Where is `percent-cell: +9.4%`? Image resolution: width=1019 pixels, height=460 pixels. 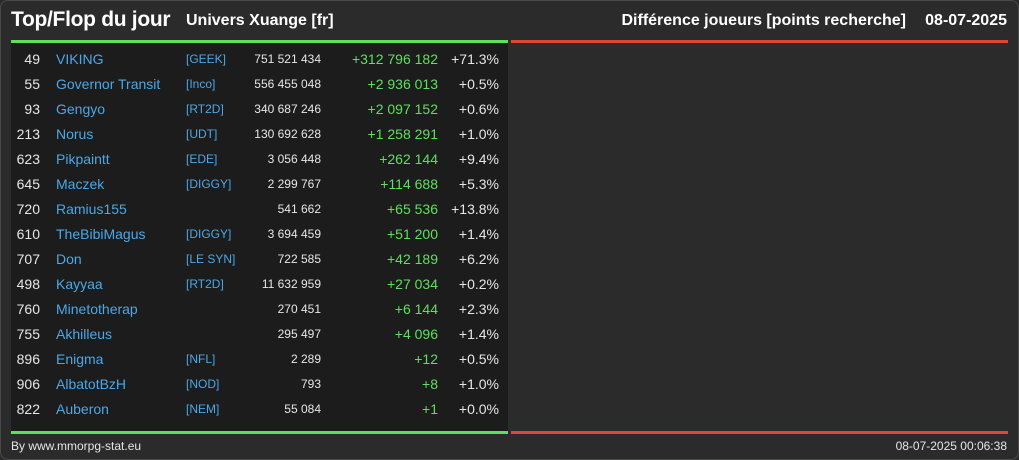
percent-cell: +9.4% is located at coordinates (478, 159).